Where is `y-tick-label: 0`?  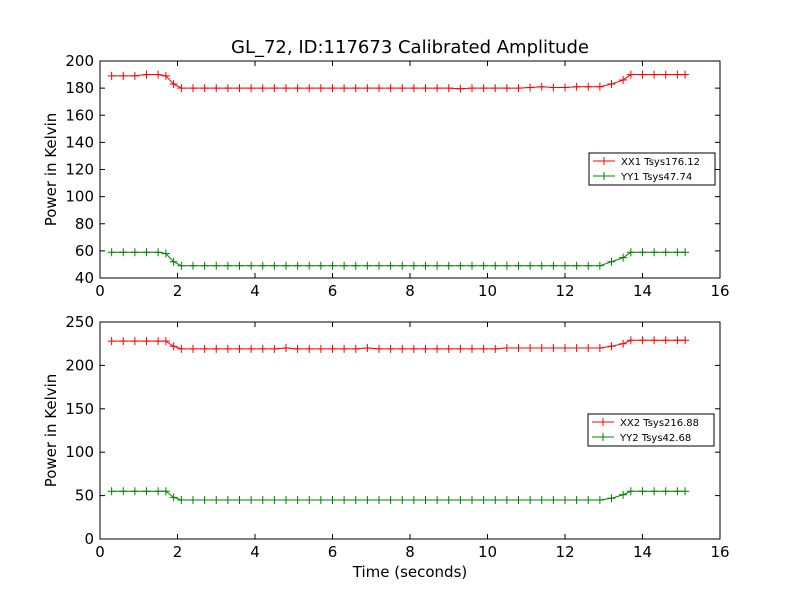
y-tick-label: 0 is located at coordinates (89, 539).